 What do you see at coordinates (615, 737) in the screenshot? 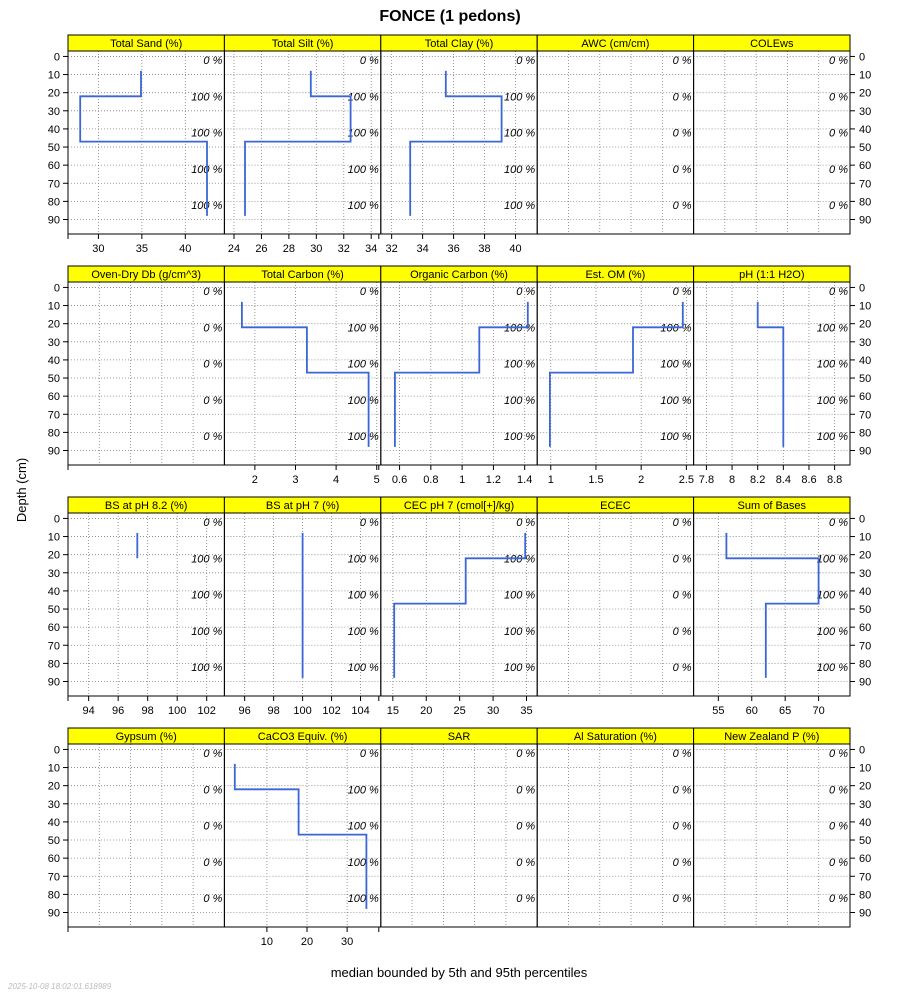
I see `panel-strip-label: Al Saturation (%)` at bounding box center [615, 737].